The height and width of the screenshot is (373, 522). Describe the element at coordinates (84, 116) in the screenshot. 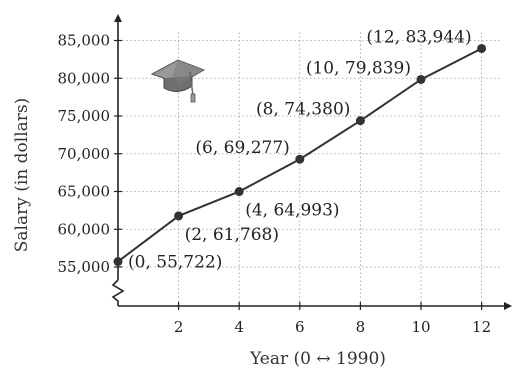

I see `y-tick-label: 75,000` at that location.